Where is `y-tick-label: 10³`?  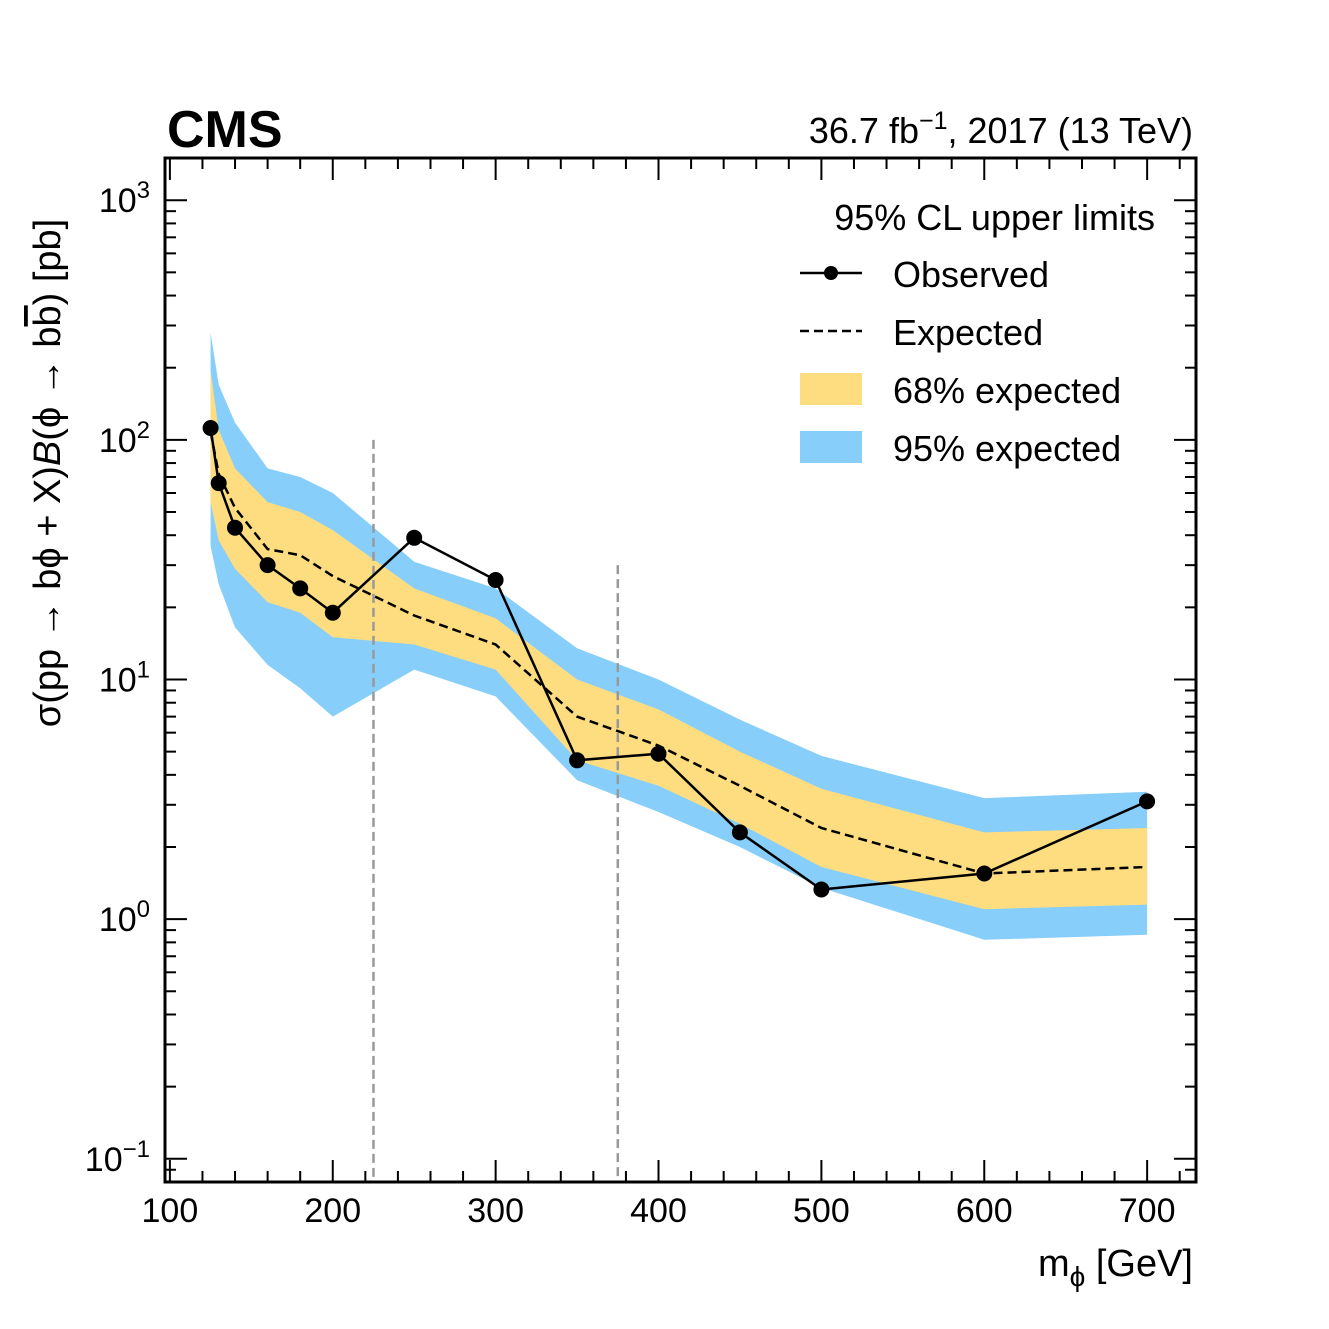 y-tick-label: 10³ is located at coordinates (124, 198).